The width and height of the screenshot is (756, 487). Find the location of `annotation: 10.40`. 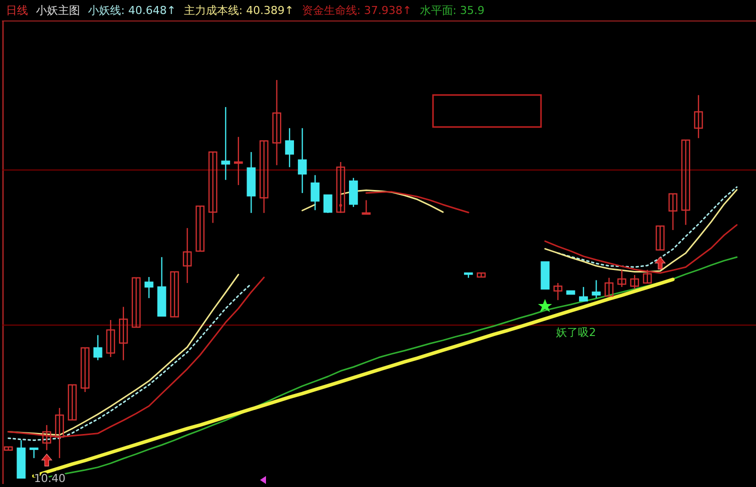

annotation: 10.40 is located at coordinates (50, 478).